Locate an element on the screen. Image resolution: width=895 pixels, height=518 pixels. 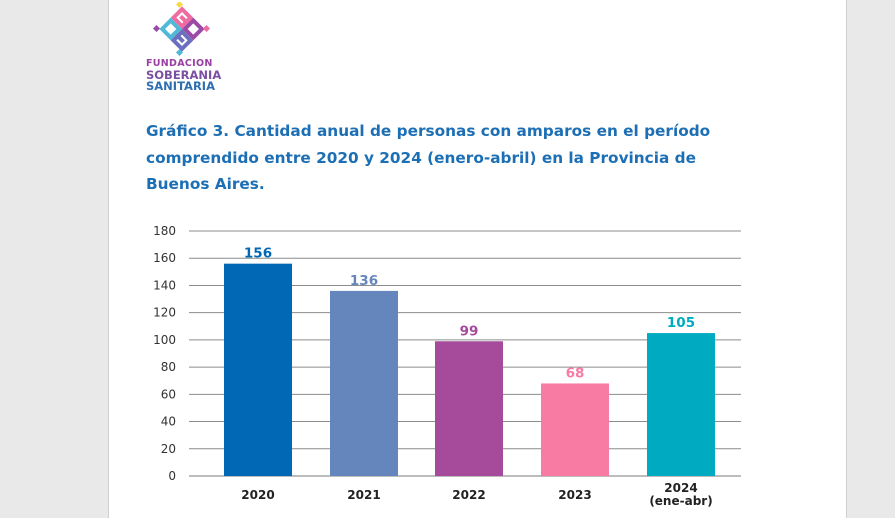
x-tick-label: 2020 is located at coordinates (257, 495).